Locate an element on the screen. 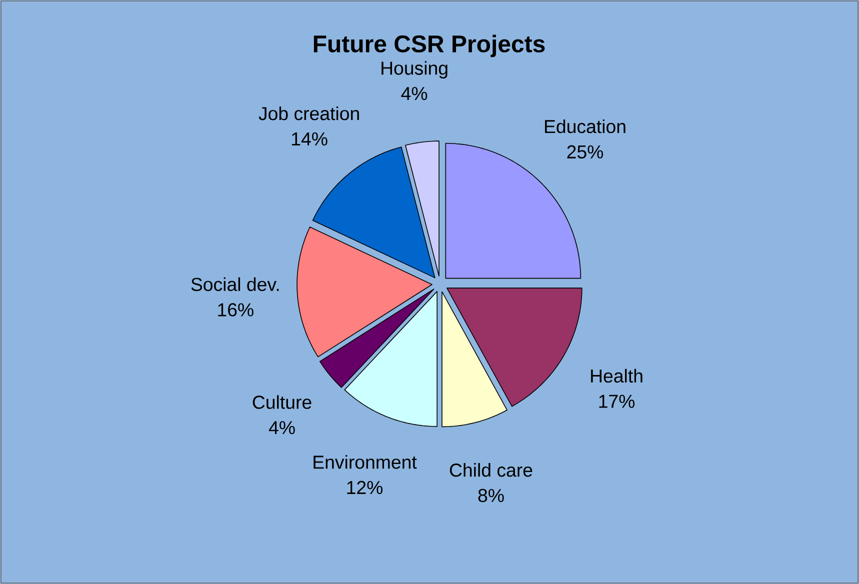 This screenshot has width=859, height=584. slice-label: Job creation is located at coordinates (308, 113).